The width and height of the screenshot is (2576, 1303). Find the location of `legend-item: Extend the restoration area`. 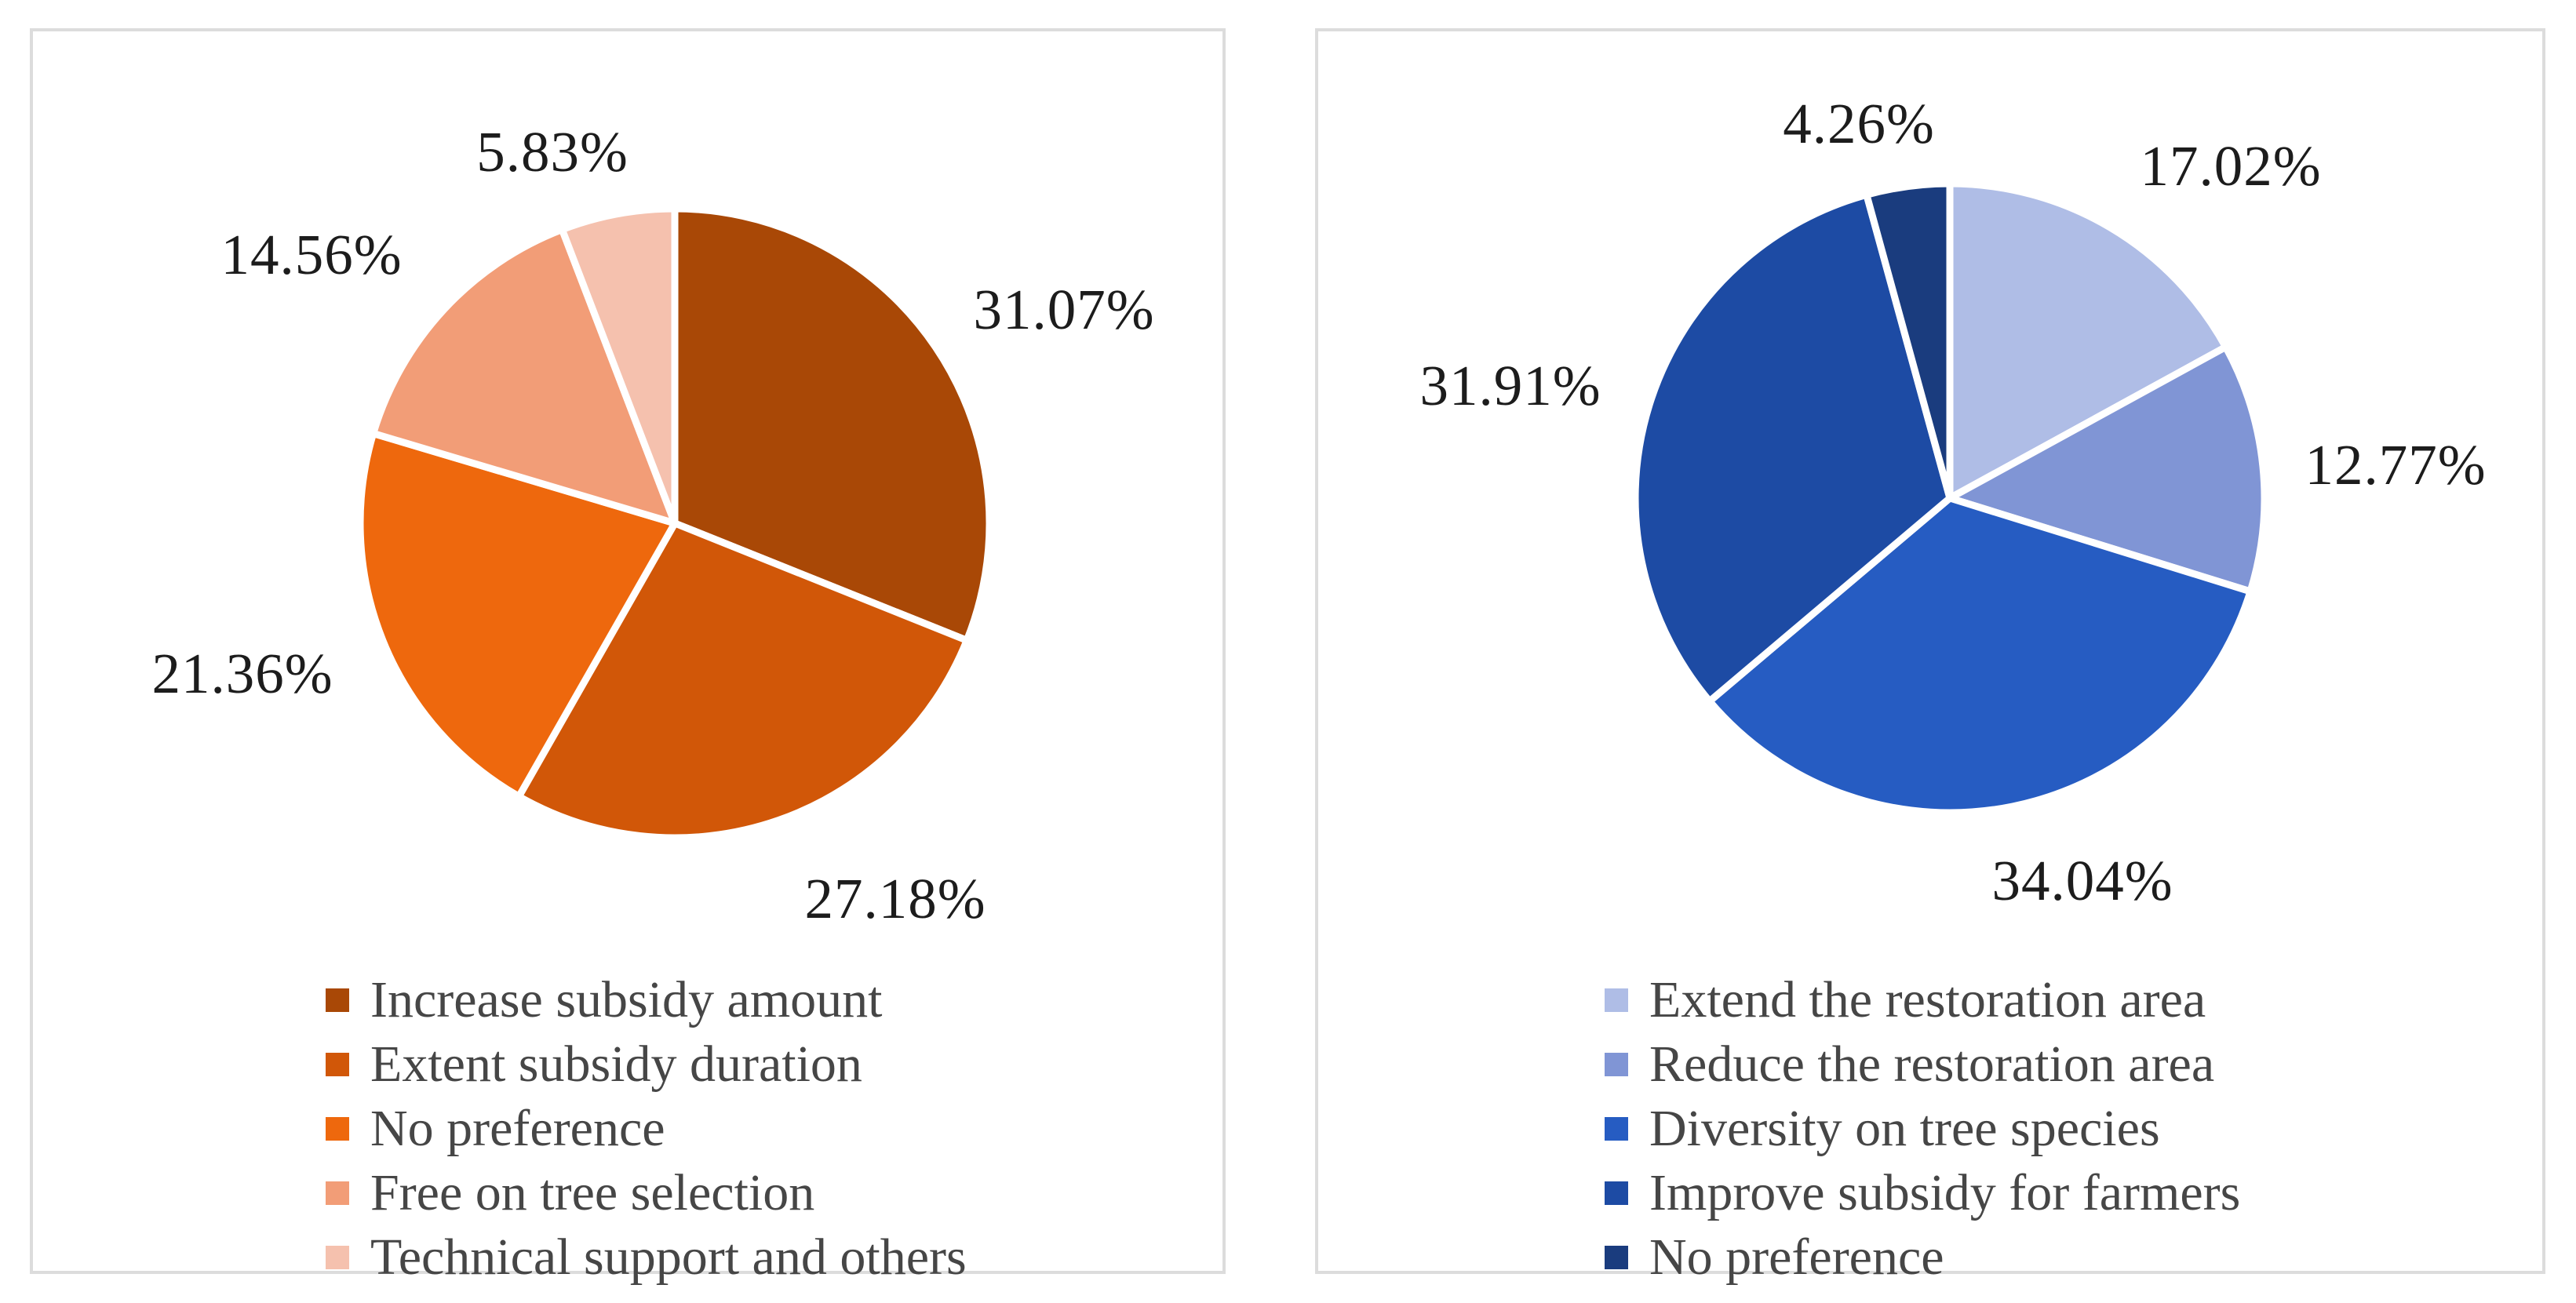

legend-item: Extend the restoration area is located at coordinates (1922, 1000).